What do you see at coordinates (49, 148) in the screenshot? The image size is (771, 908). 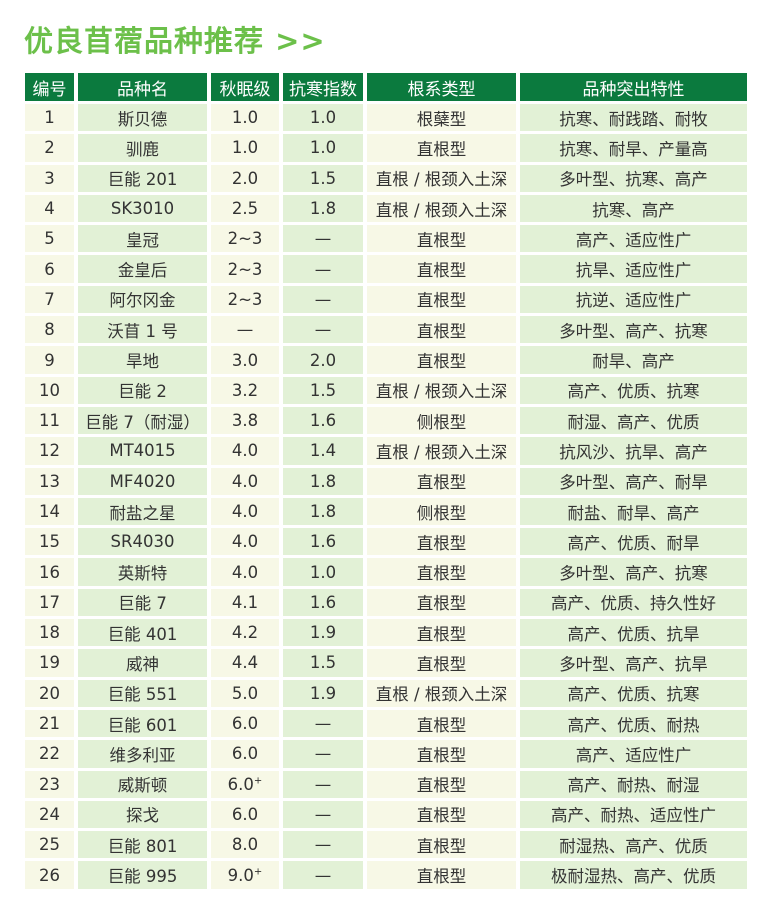 I see `table-cell: 2` at bounding box center [49, 148].